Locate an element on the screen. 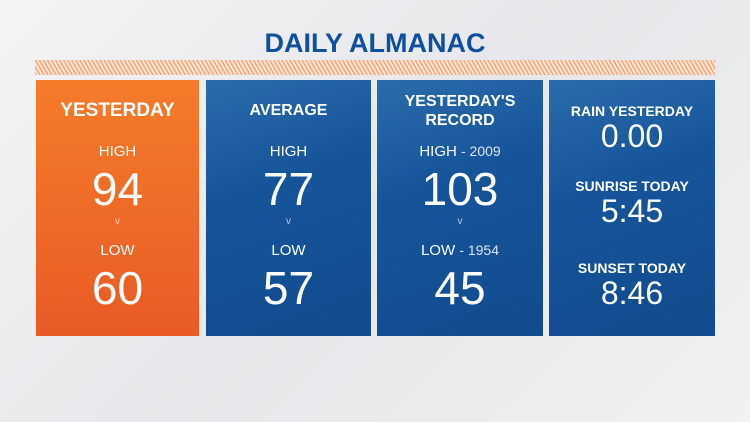 The width and height of the screenshot is (750, 422). panel-header: AVERAGE is located at coordinates (288, 110).